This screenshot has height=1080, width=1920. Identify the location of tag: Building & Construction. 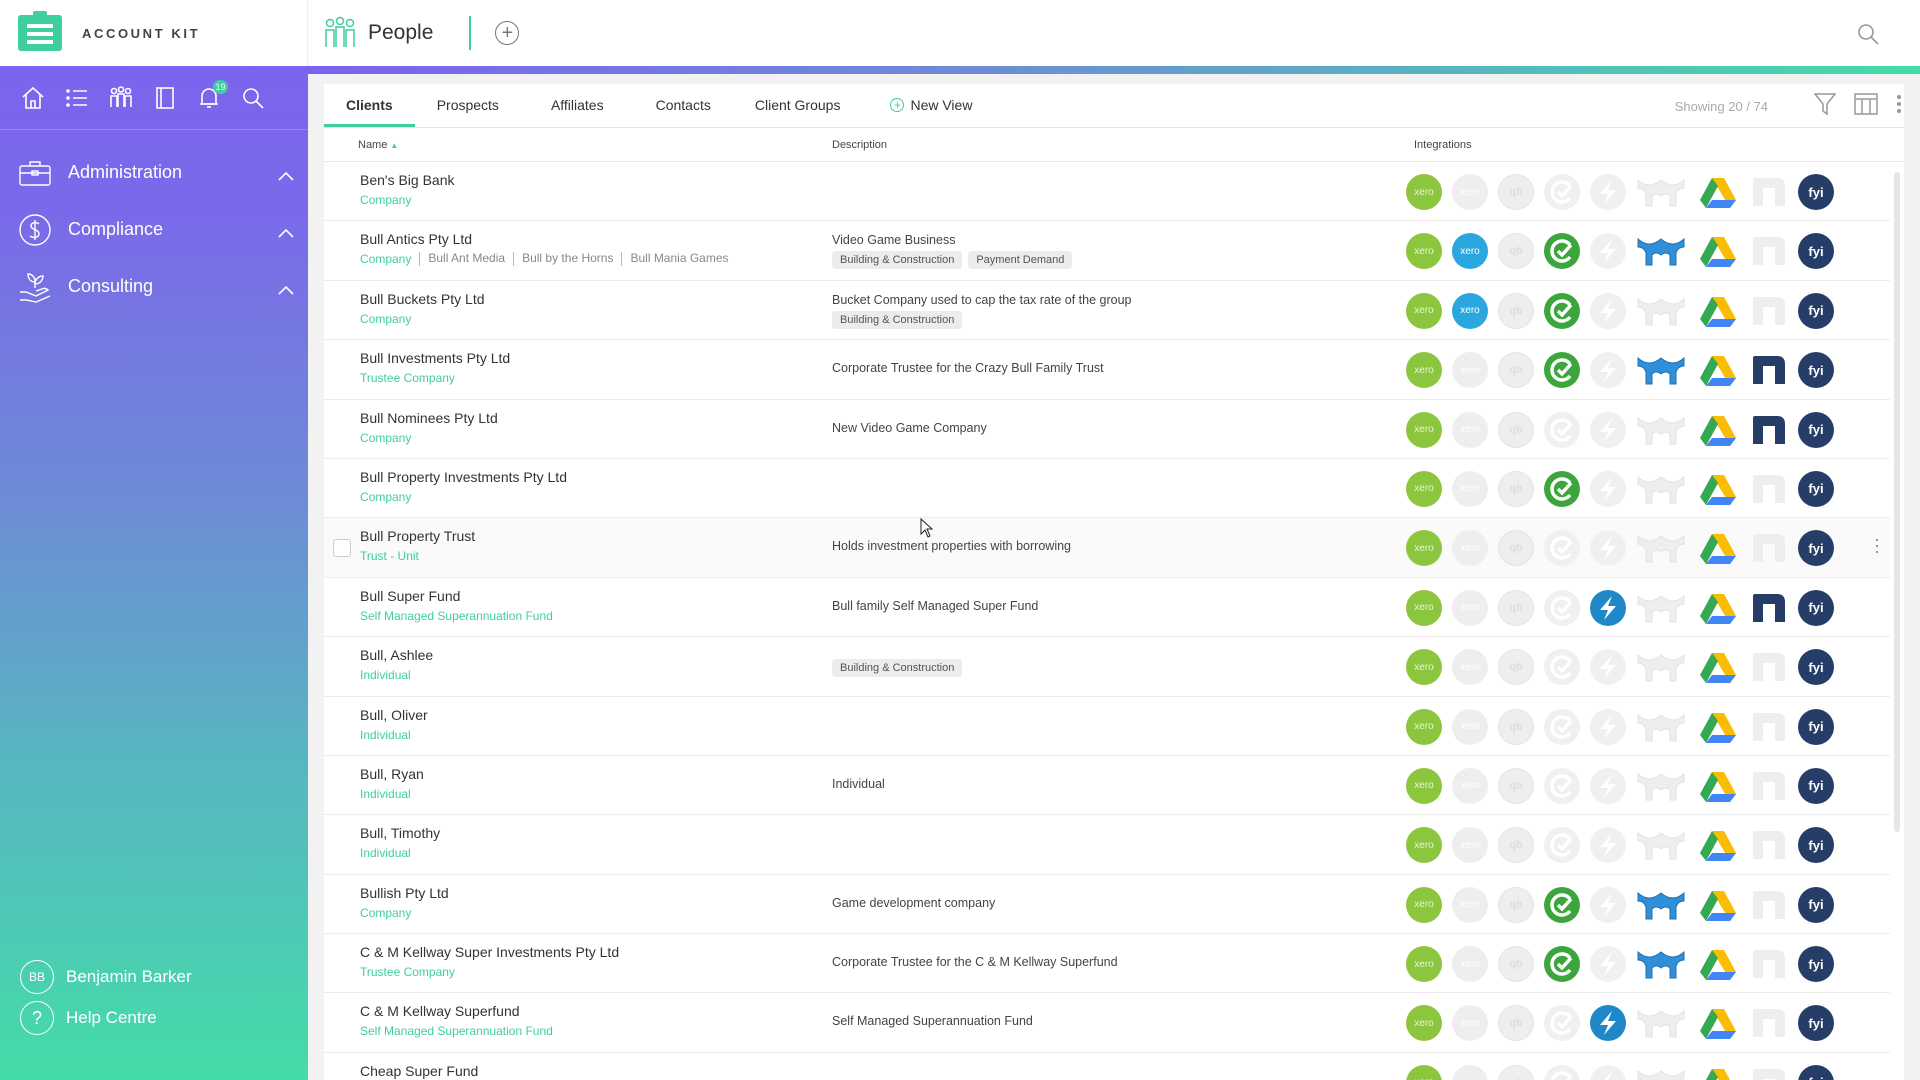
(897, 260).